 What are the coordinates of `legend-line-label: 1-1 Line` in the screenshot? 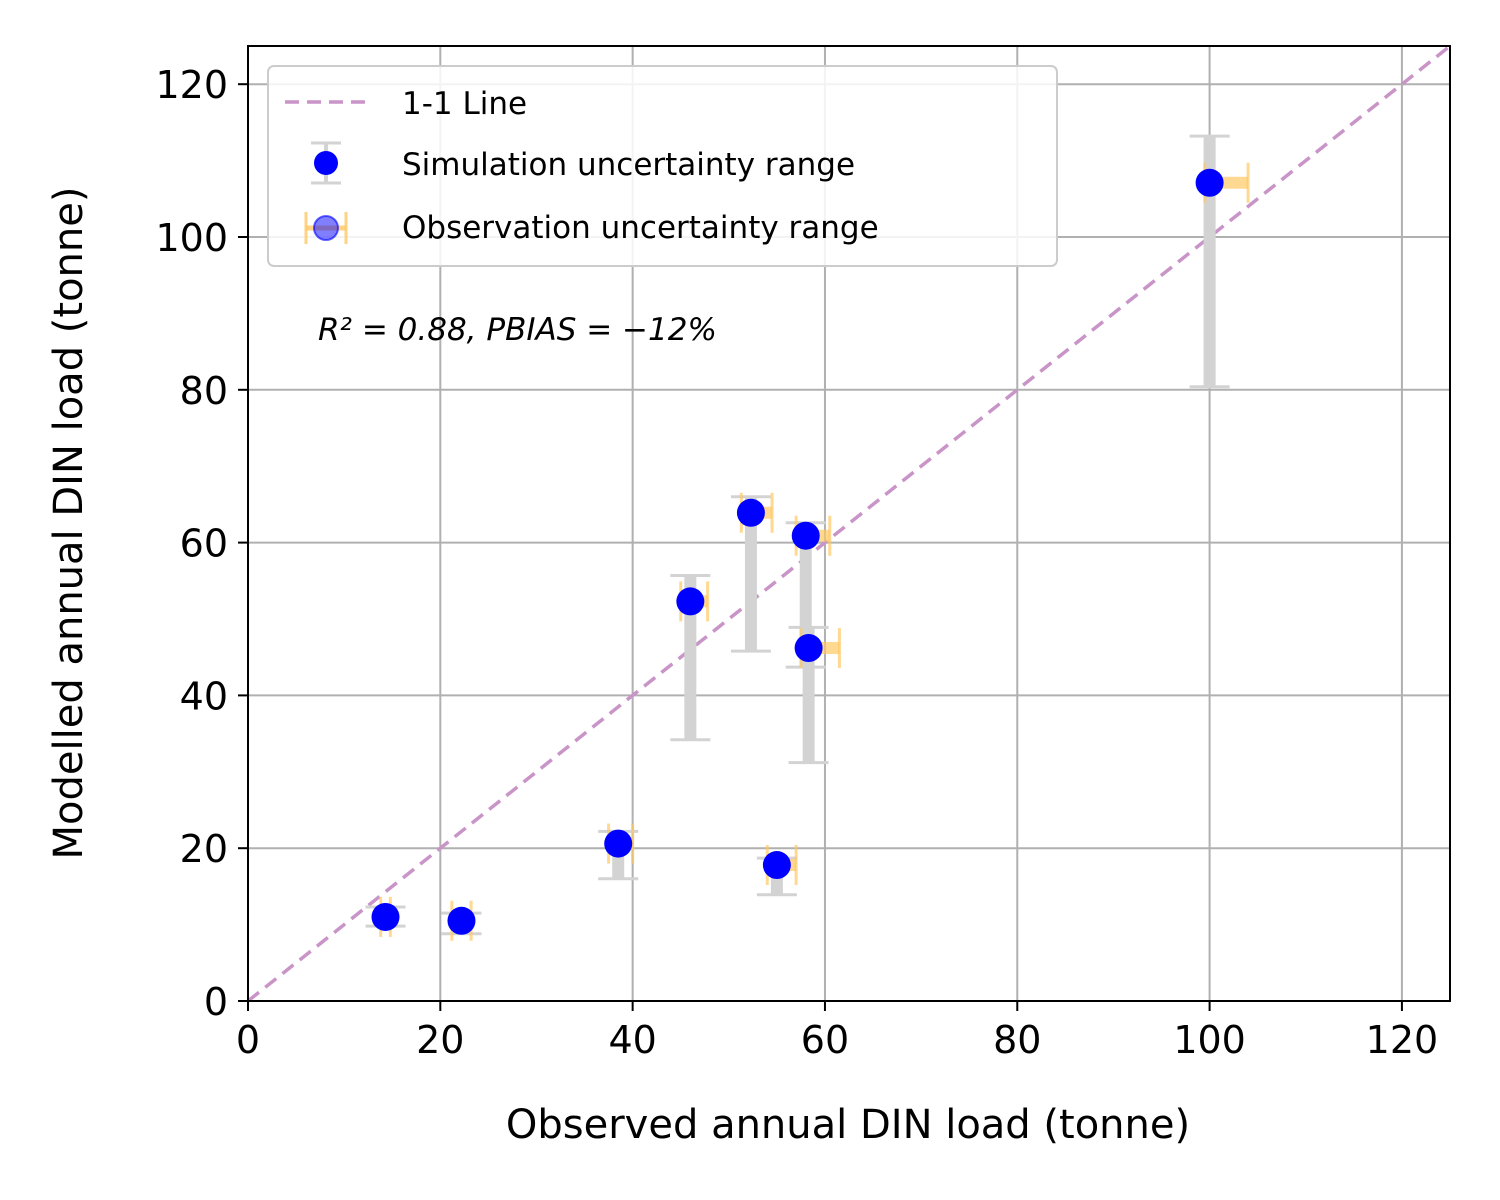 It's located at (464, 104).